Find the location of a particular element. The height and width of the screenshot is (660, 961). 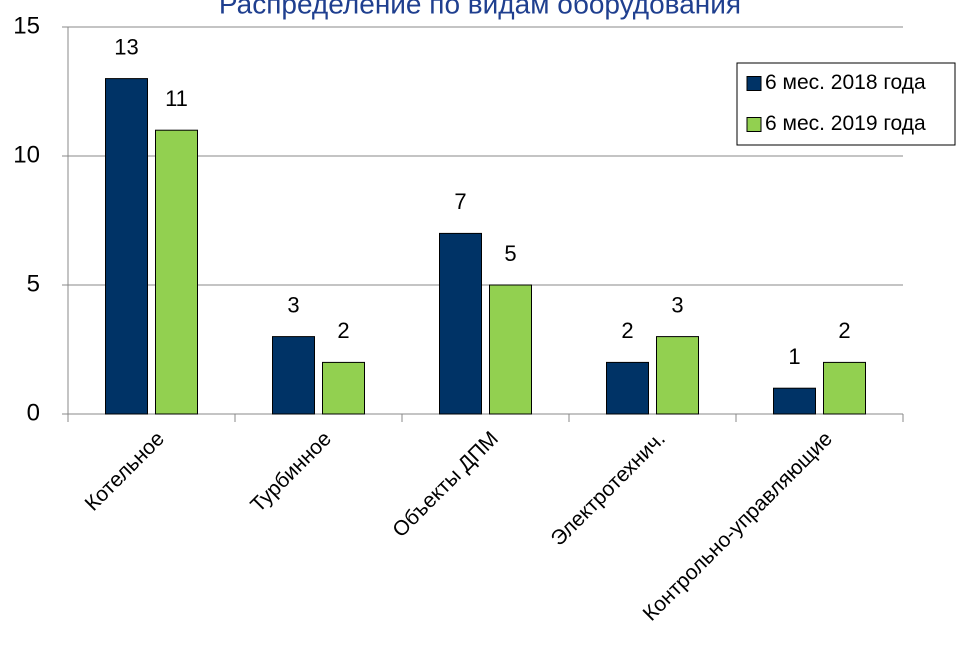

x-tick-label: Объекты ДПМ is located at coordinates (445, 484).